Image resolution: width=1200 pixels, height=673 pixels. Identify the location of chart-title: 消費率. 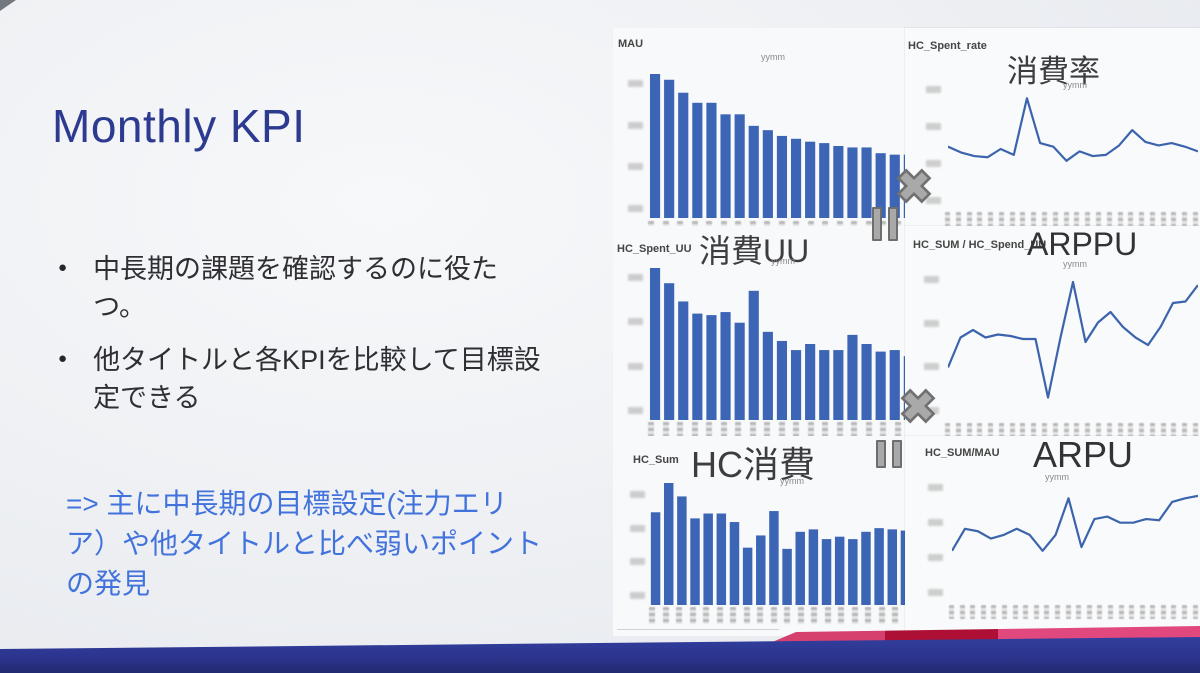
(1053, 71).